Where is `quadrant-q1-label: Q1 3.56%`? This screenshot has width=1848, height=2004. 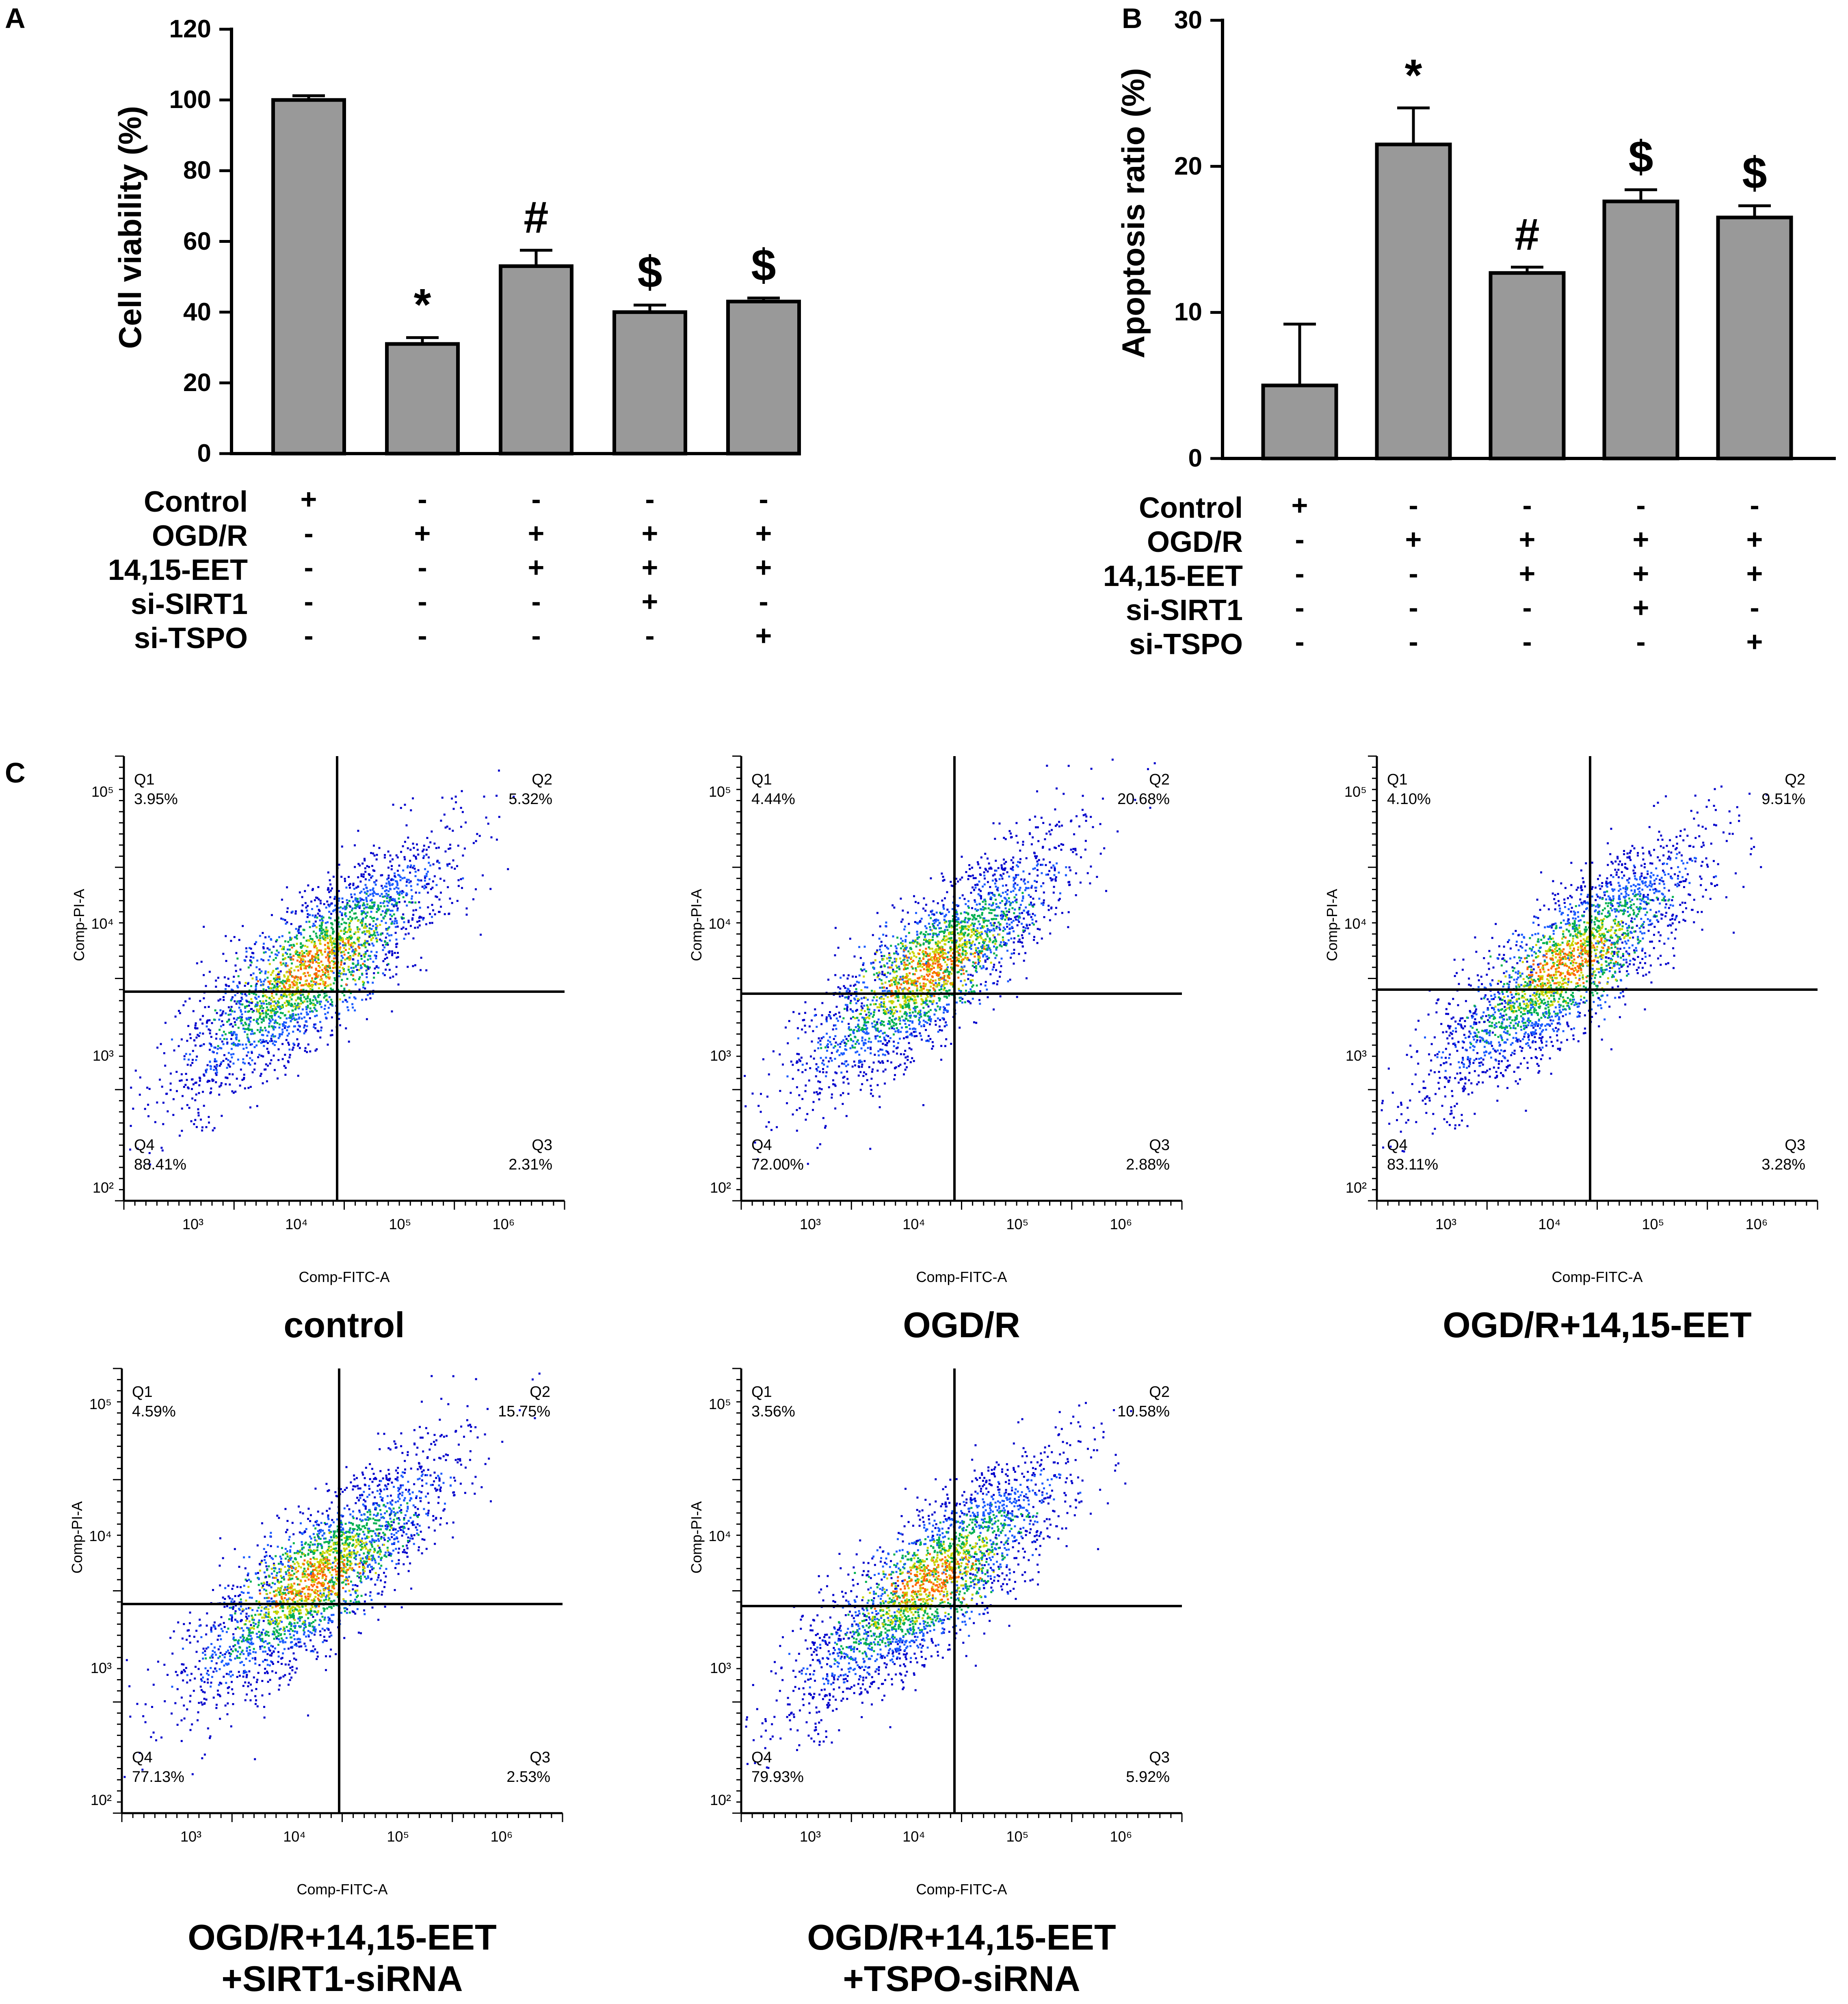 quadrant-q1-label: Q1 3.56% is located at coordinates (798, 1402).